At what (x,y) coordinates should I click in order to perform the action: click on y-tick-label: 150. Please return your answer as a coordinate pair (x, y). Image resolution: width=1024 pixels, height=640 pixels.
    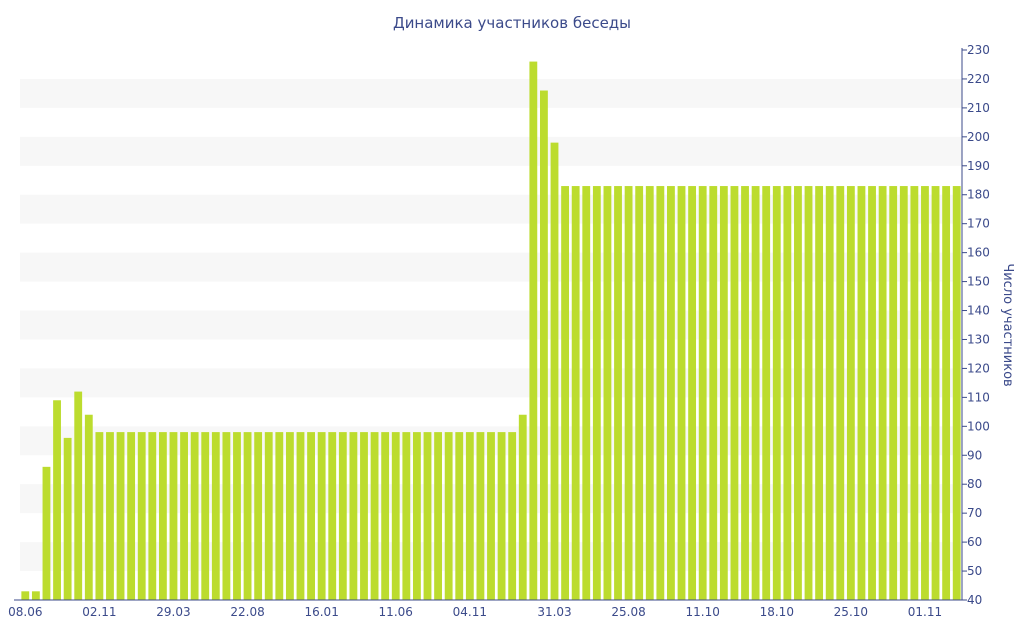
    Looking at the image, I should click on (978, 282).